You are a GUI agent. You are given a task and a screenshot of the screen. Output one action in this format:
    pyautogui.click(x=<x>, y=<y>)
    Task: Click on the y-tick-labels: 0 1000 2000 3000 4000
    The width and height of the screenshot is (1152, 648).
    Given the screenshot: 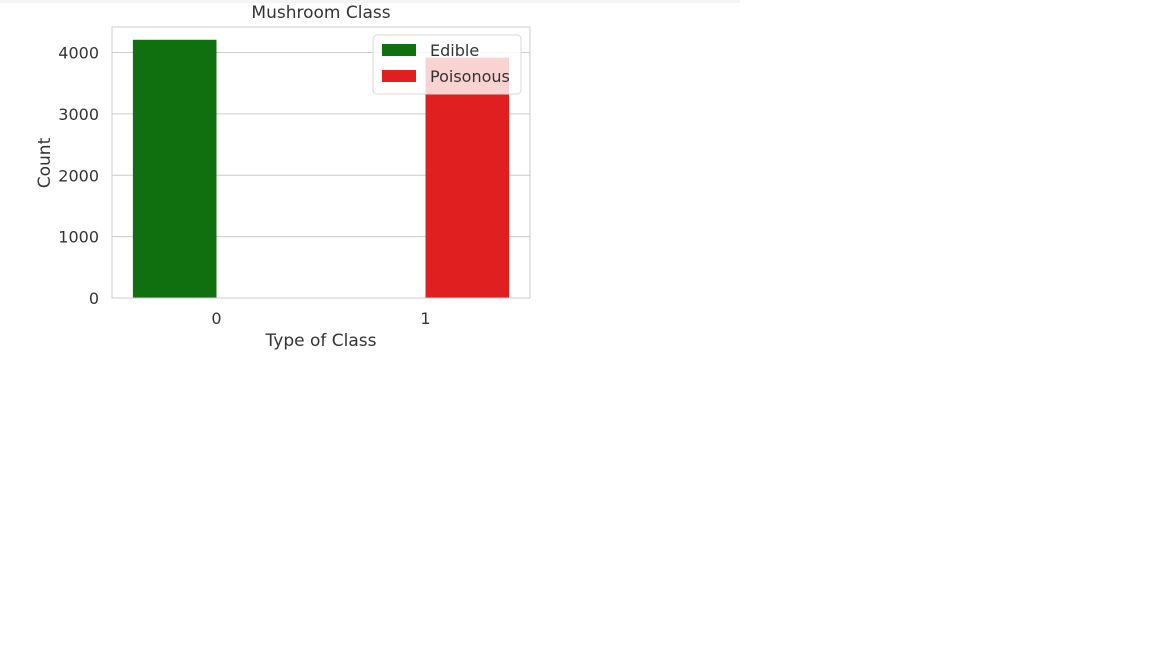 What is the action you would take?
    pyautogui.click(x=78, y=176)
    